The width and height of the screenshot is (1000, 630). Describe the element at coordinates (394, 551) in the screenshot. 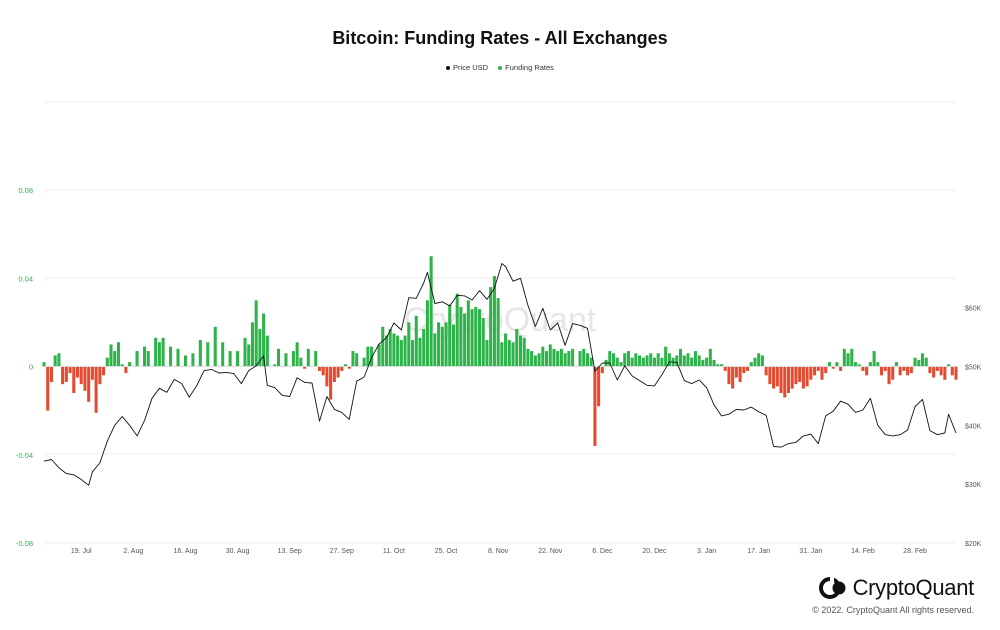

I see `x-axis-tick-label: 11. Oct` at that location.